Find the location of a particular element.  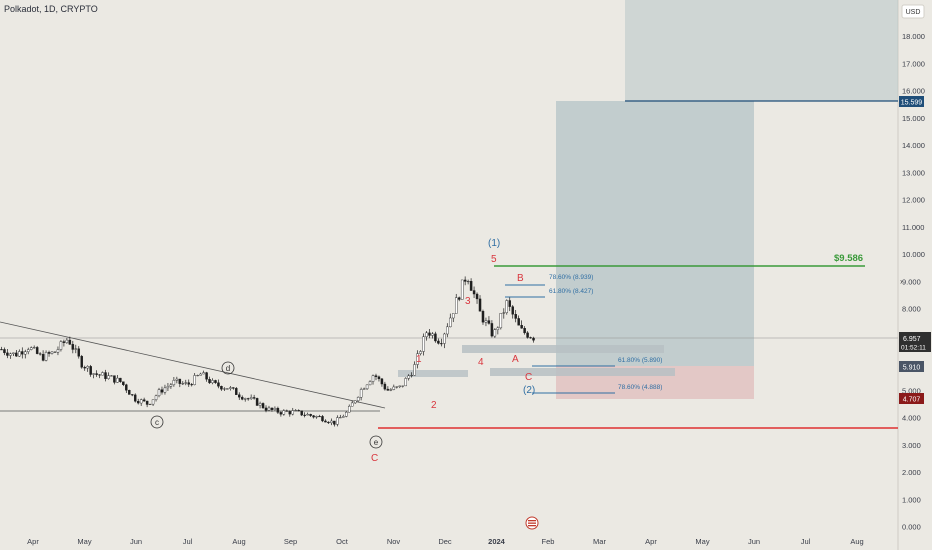

y-tick-label: 11.000 is located at coordinates (913, 227).